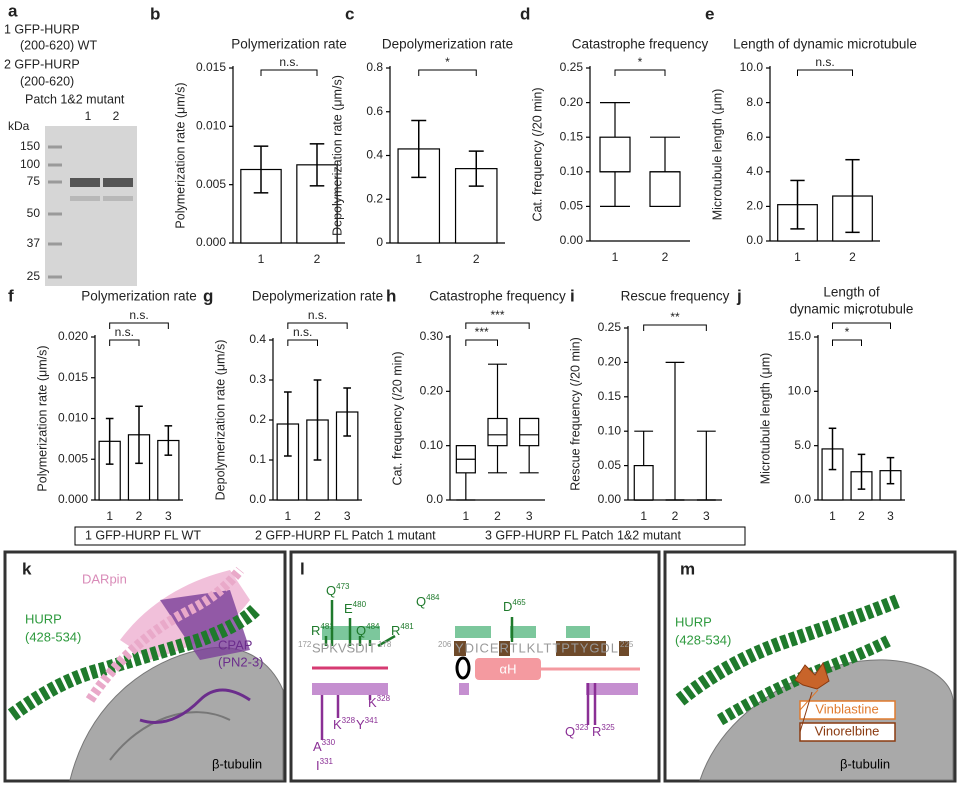 This screenshot has width=960, height=785. Describe the element at coordinates (34, 181) in the screenshot. I see `marker-label: 75` at that location.